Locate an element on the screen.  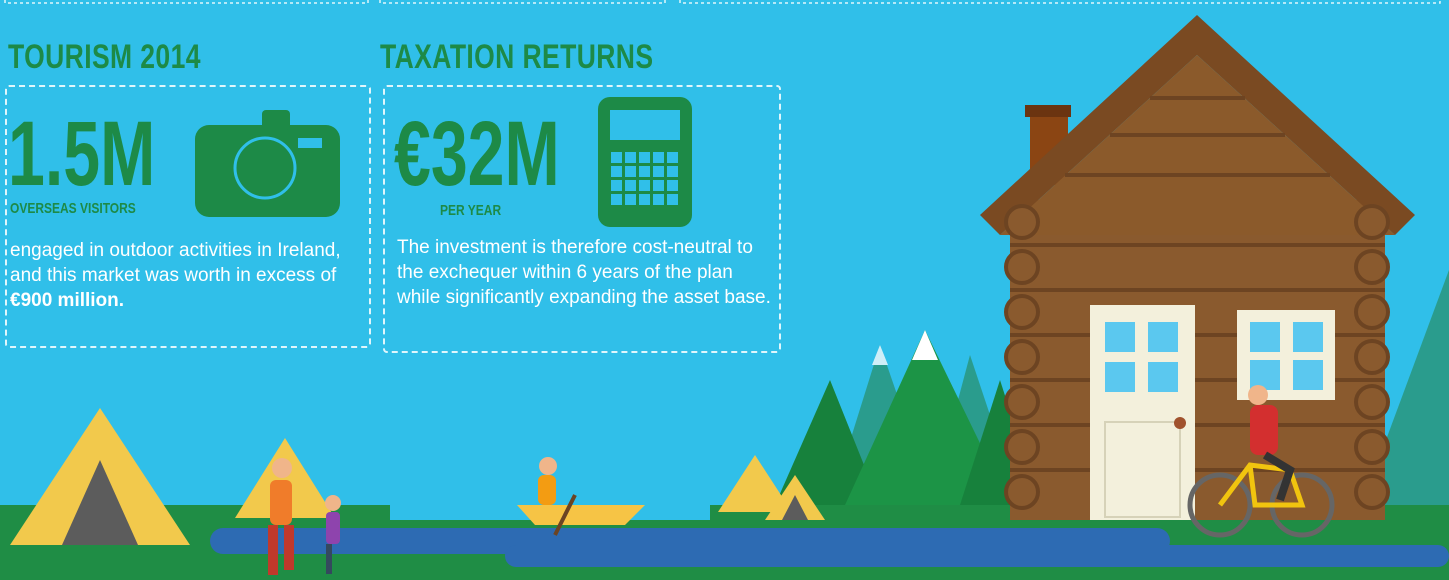
top-box-edges is located at coordinates (722, 2).